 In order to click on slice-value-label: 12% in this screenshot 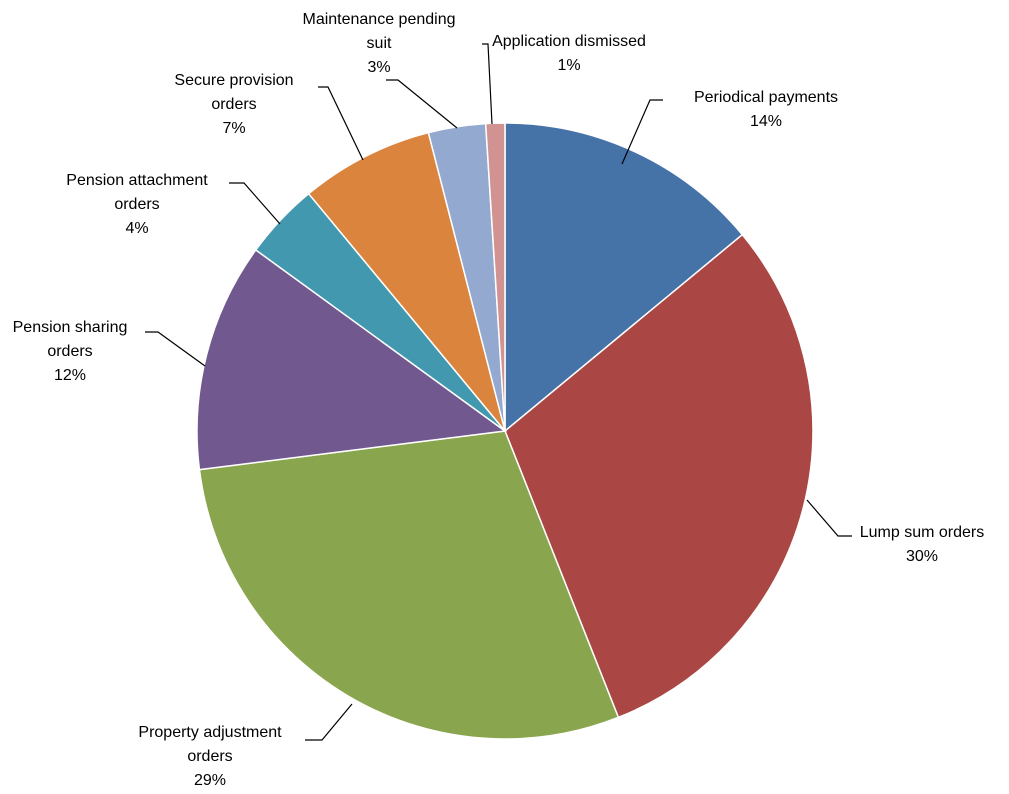, I will do `click(70, 375)`.